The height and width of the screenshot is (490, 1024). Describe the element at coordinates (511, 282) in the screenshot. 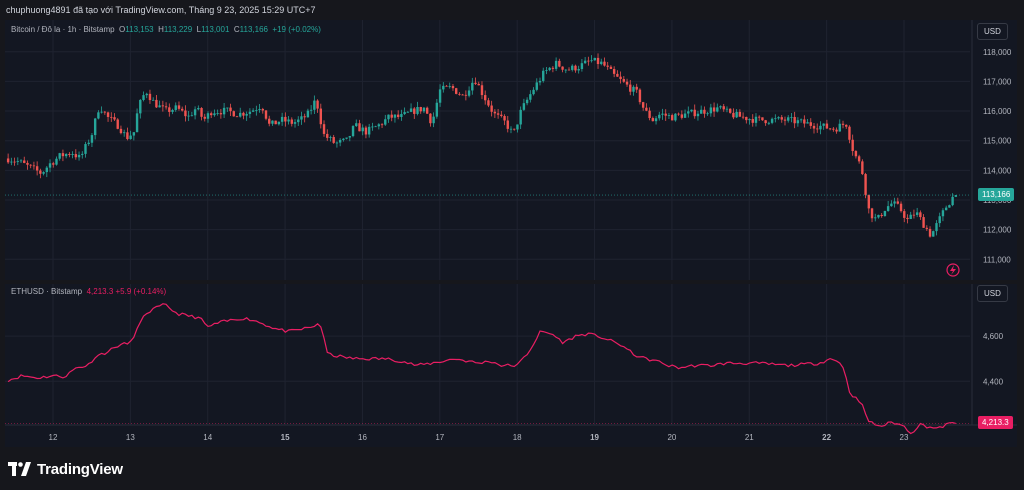

I see `pane-separator` at that location.